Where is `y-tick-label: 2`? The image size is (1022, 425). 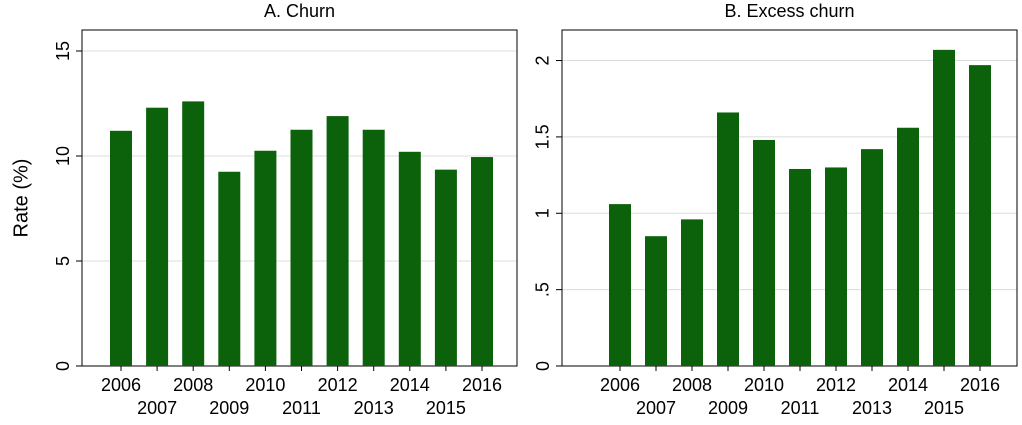 y-tick-label: 2 is located at coordinates (543, 61).